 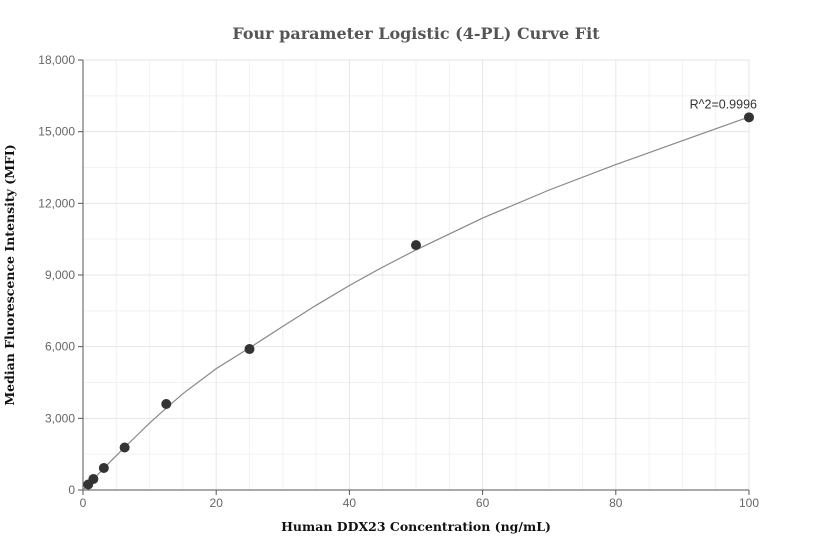 I want to click on y-tick-label: 3,000, so click(x=60, y=418).